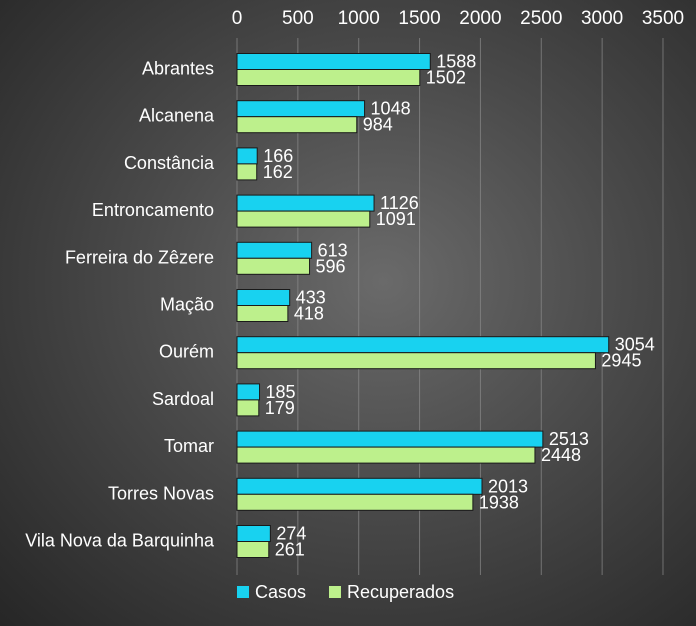  What do you see at coordinates (247, 156) in the screenshot?
I see `bar-casos-constancia` at bounding box center [247, 156].